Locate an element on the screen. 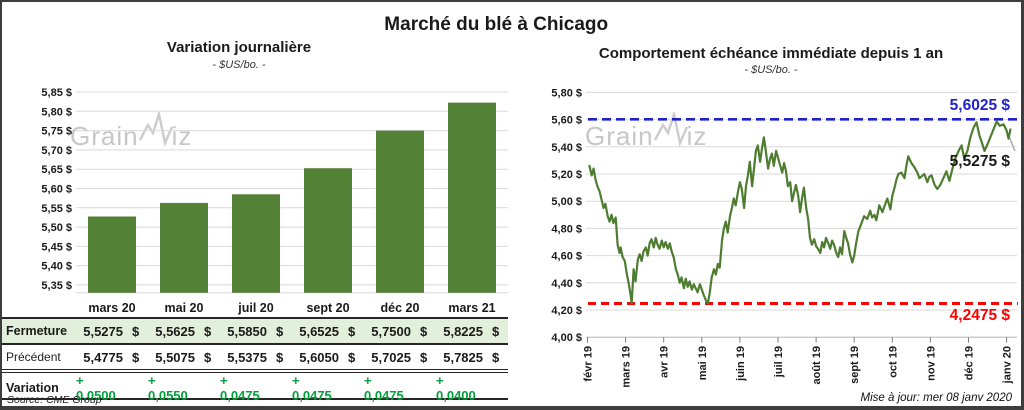  table-cell: 5,7500 $ is located at coordinates (399, 331).